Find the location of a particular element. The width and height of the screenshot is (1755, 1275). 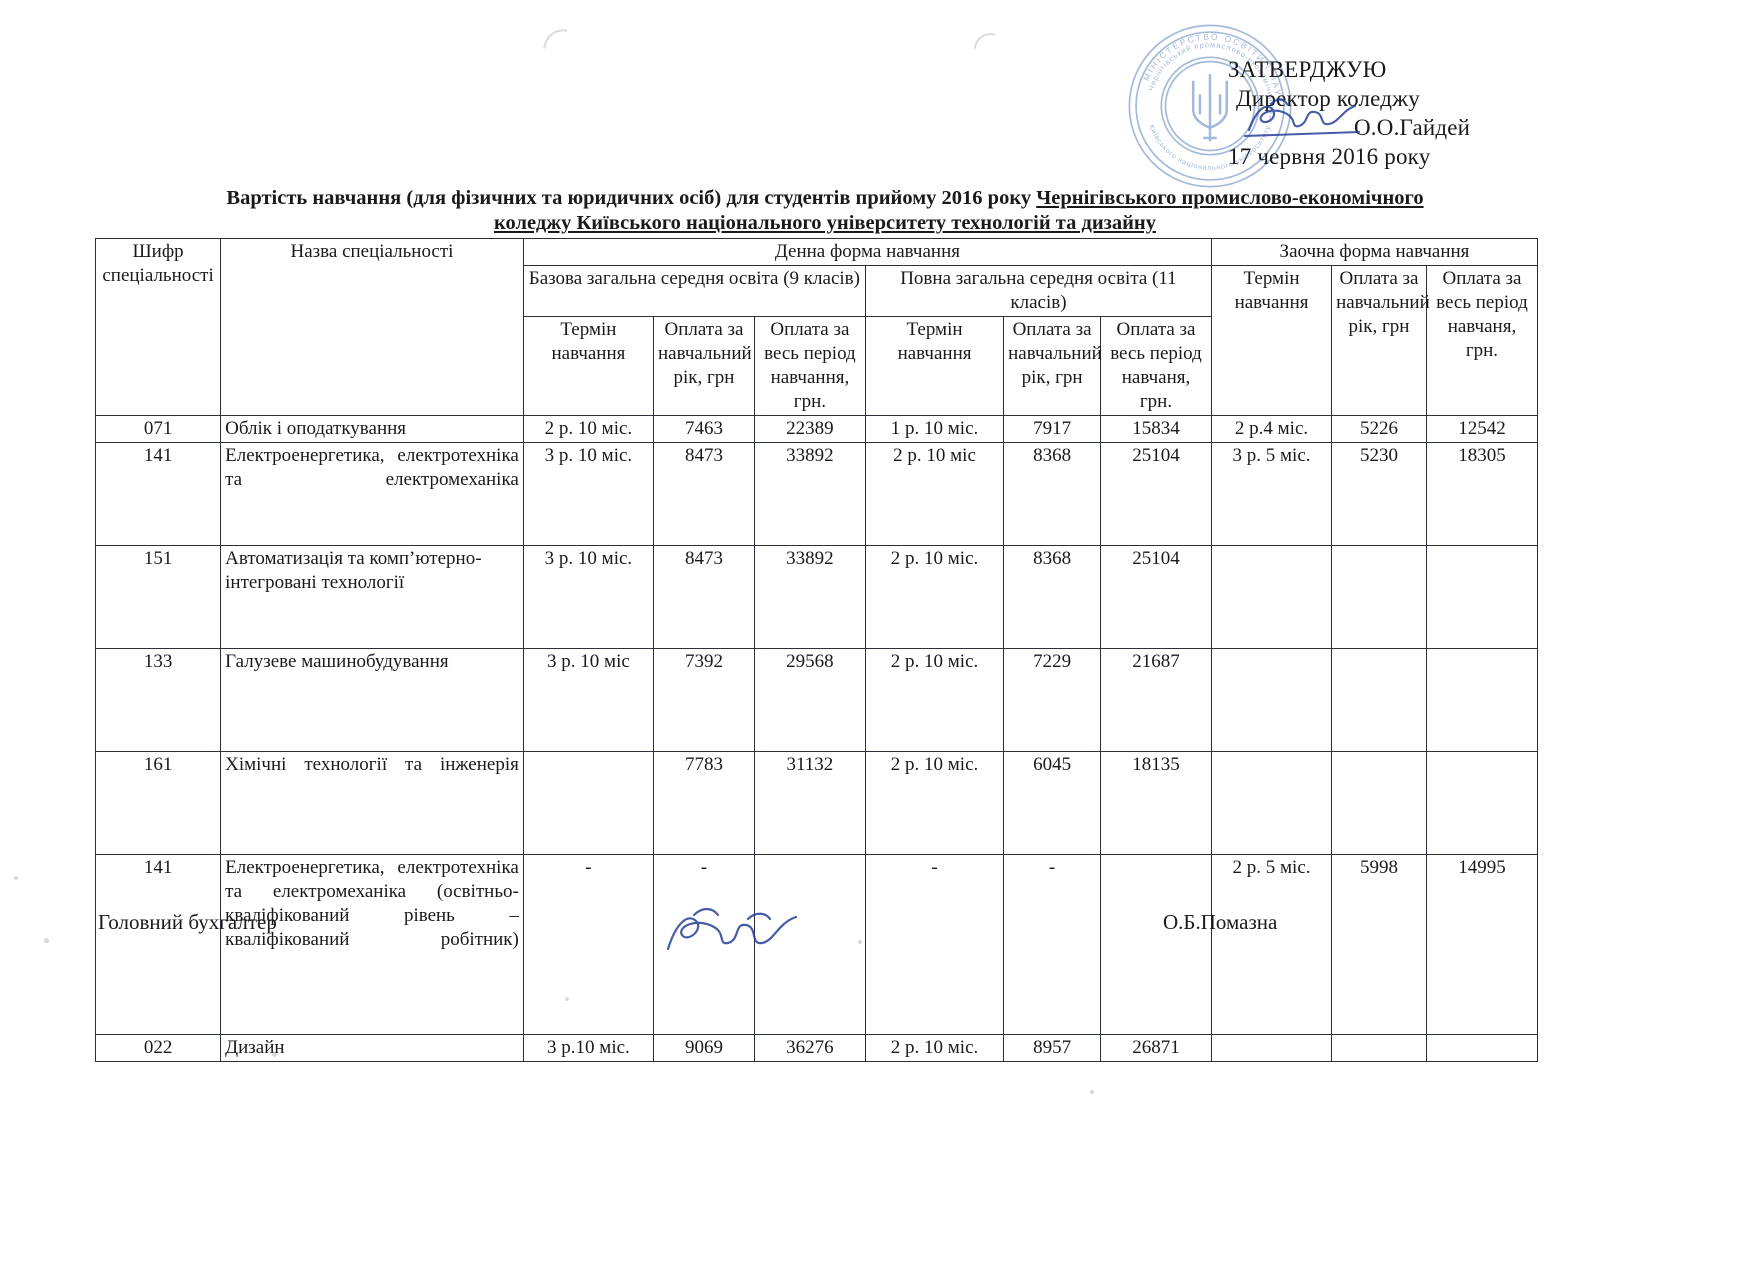

cell-ext-total-fee: 12542 is located at coordinates (1482, 429).